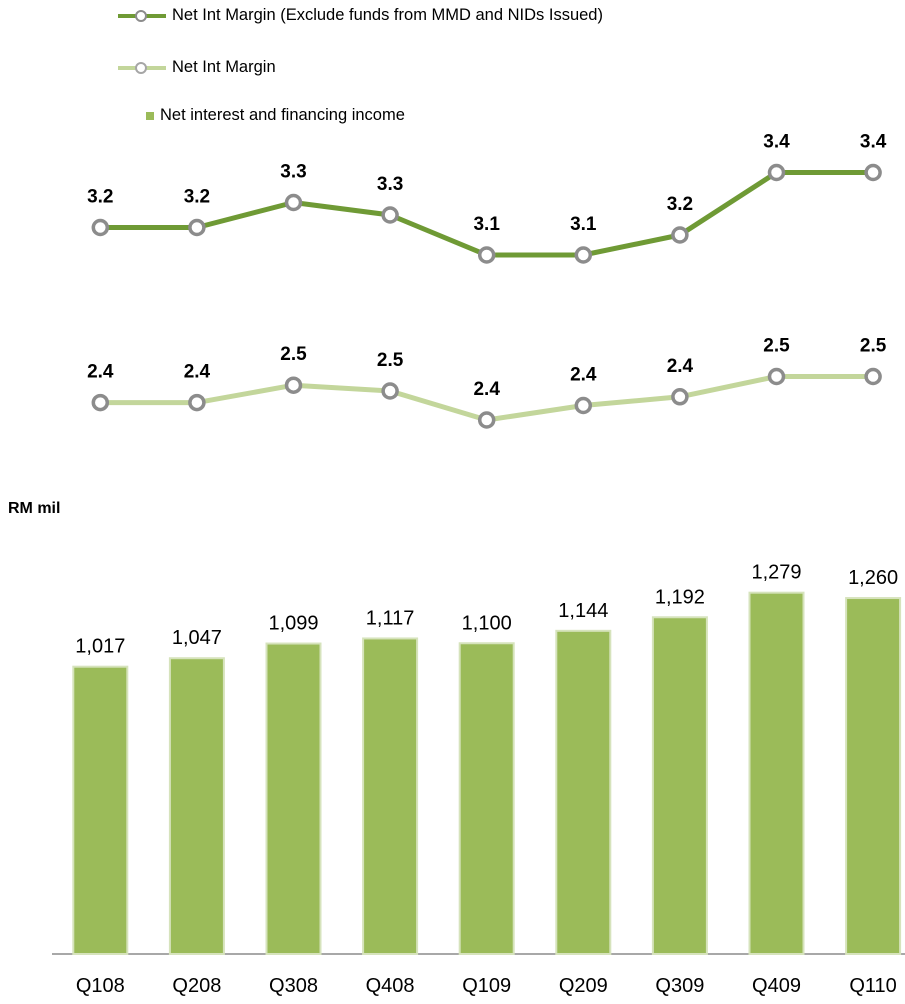  I want to click on bar-value-label: 1,117, so click(390, 618).